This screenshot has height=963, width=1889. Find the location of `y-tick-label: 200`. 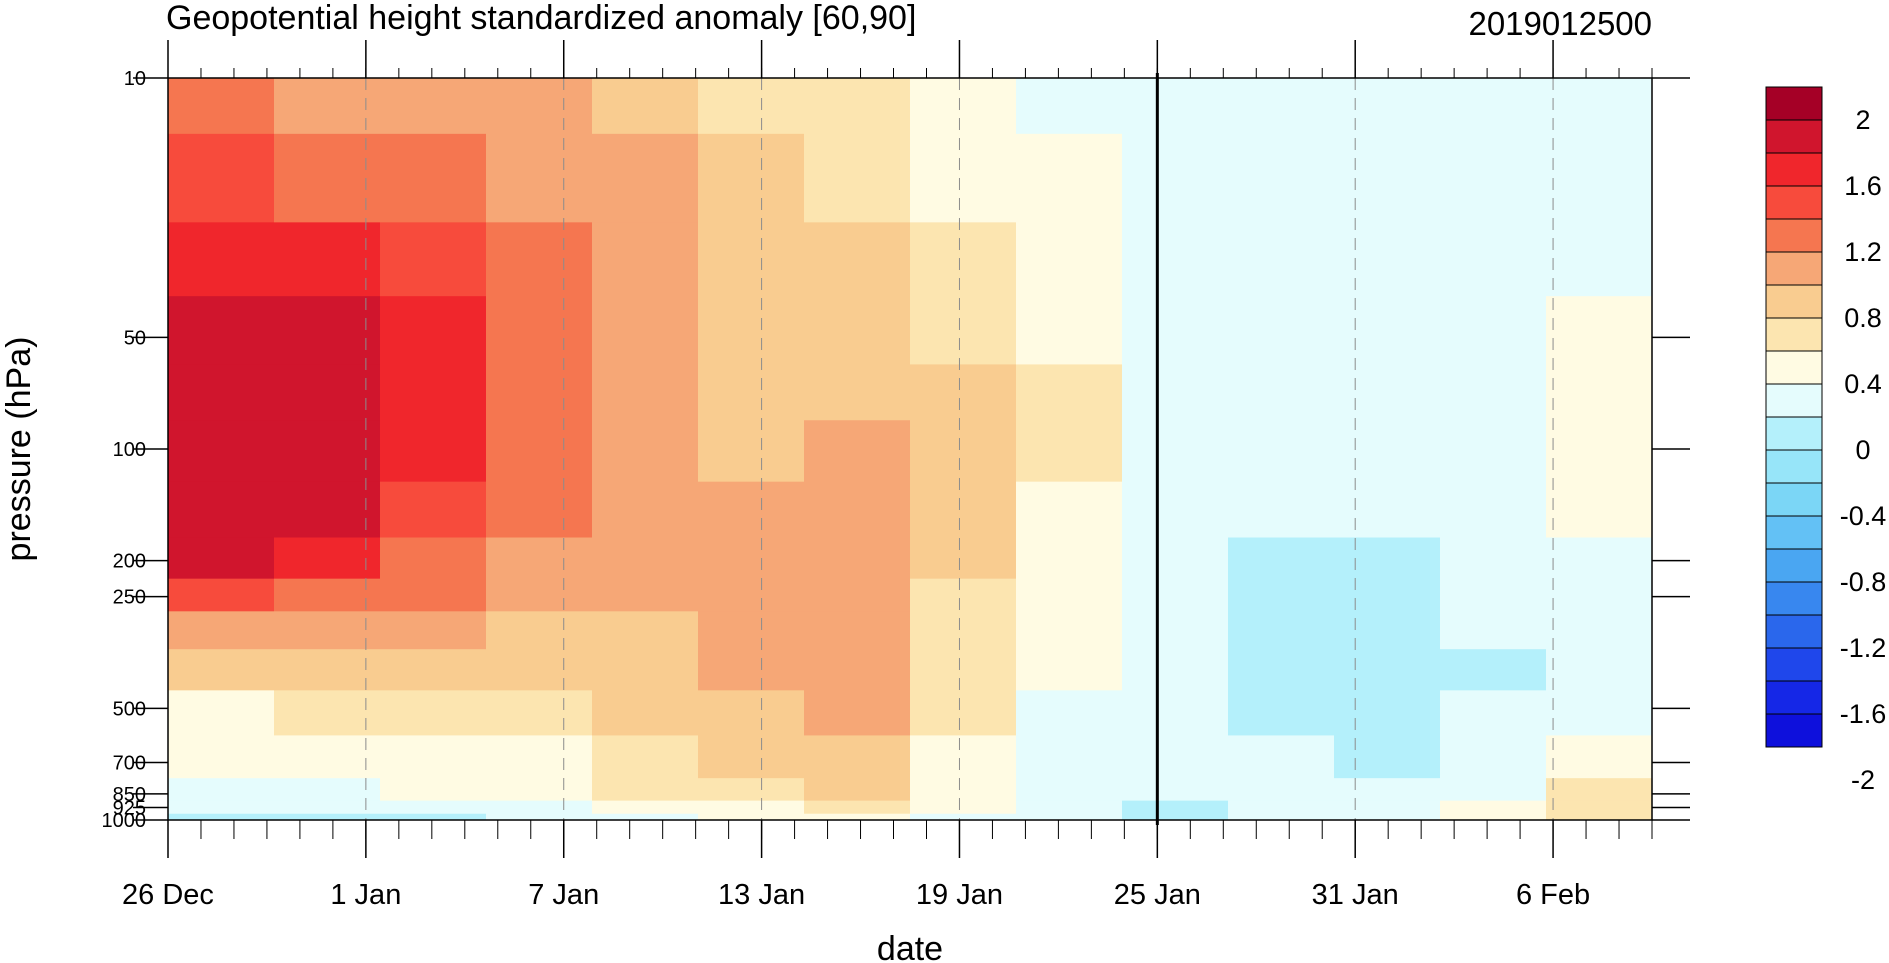

y-tick-label: 200 is located at coordinates (129, 562).